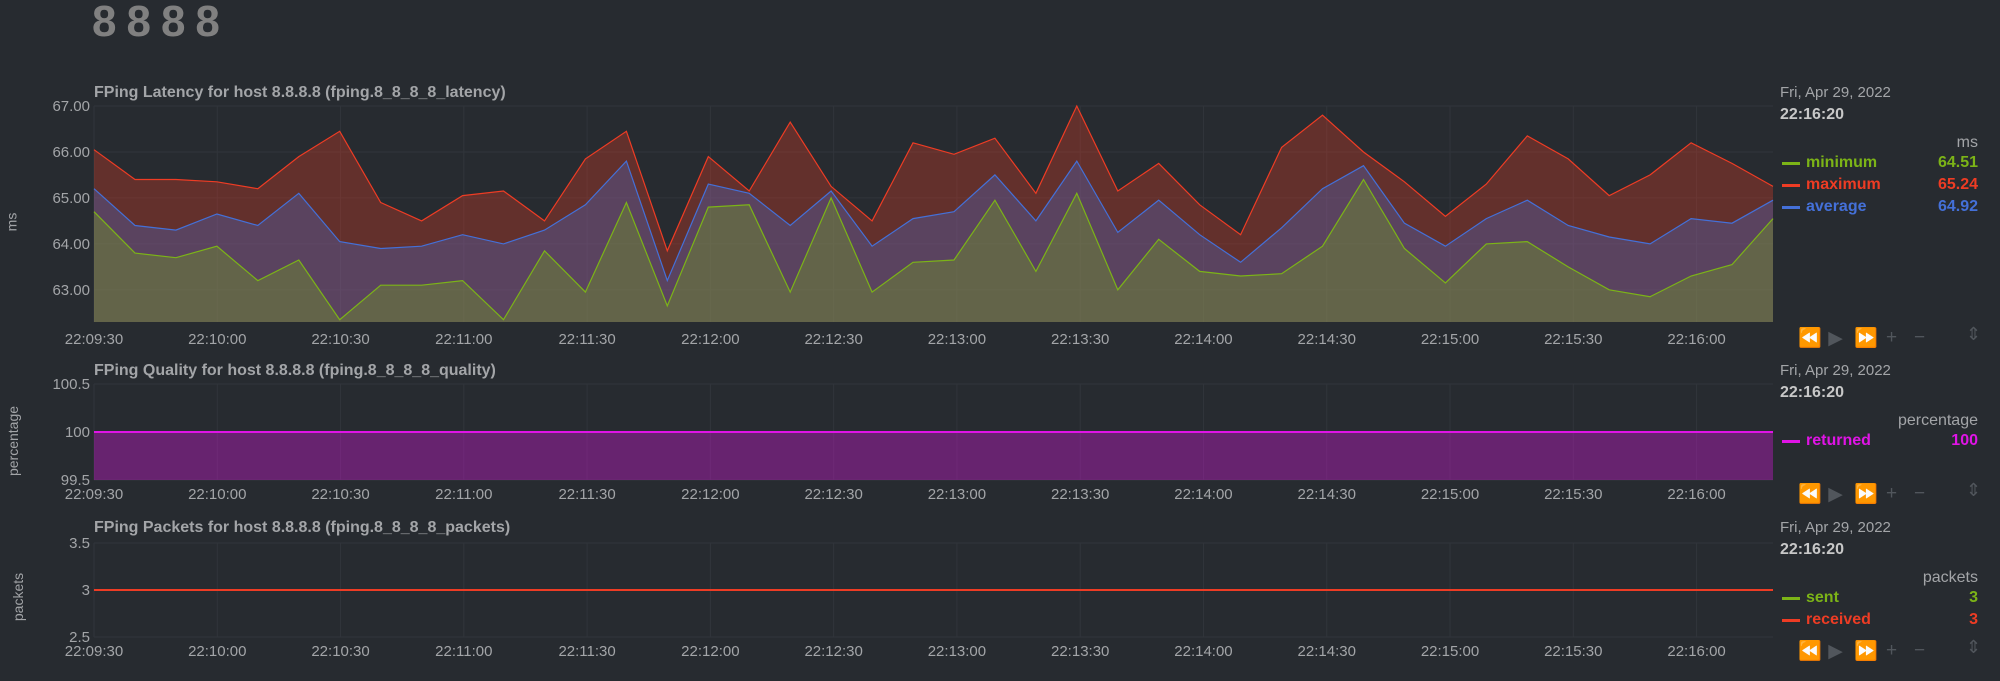 This screenshot has height=681, width=2000. I want to click on x-tick-label: 22:15:30, so click(1573, 339).